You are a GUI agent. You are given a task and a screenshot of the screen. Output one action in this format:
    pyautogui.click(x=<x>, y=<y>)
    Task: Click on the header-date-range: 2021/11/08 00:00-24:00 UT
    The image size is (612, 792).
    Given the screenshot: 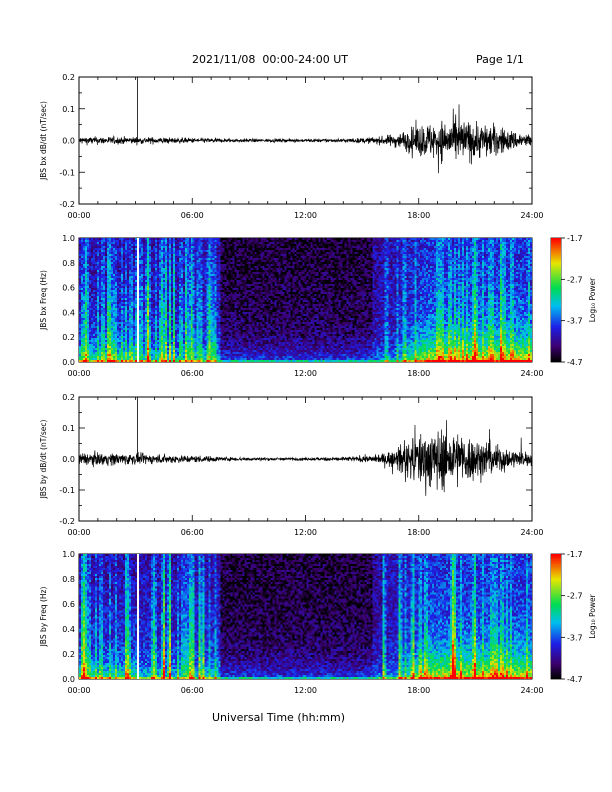 What is the action you would take?
    pyautogui.click(x=270, y=59)
    